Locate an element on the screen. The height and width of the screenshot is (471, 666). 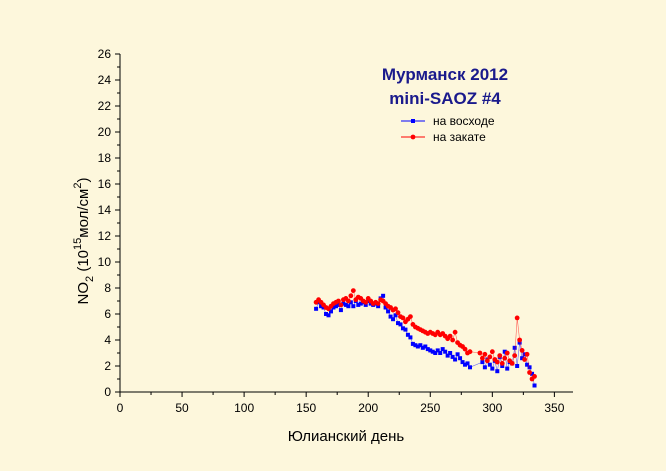
x-tick-label: 50 is located at coordinates (182, 408).